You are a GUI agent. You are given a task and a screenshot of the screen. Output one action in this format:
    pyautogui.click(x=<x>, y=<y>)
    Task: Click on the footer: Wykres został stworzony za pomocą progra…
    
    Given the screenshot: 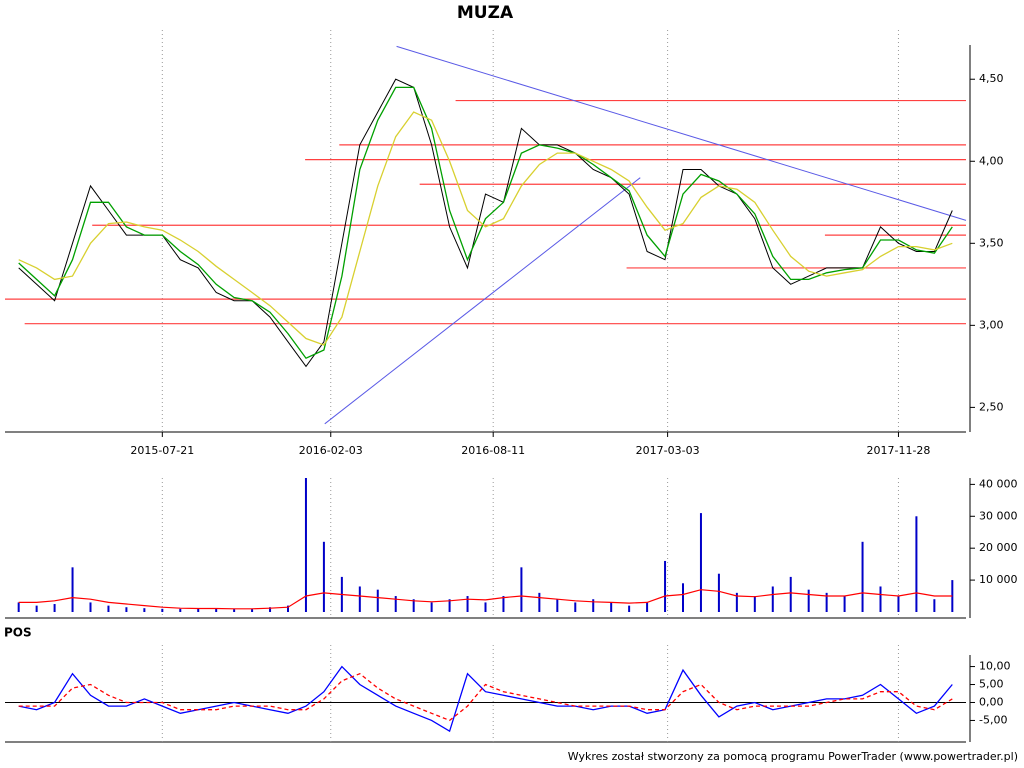 What is the action you would take?
    pyautogui.click(x=793, y=756)
    